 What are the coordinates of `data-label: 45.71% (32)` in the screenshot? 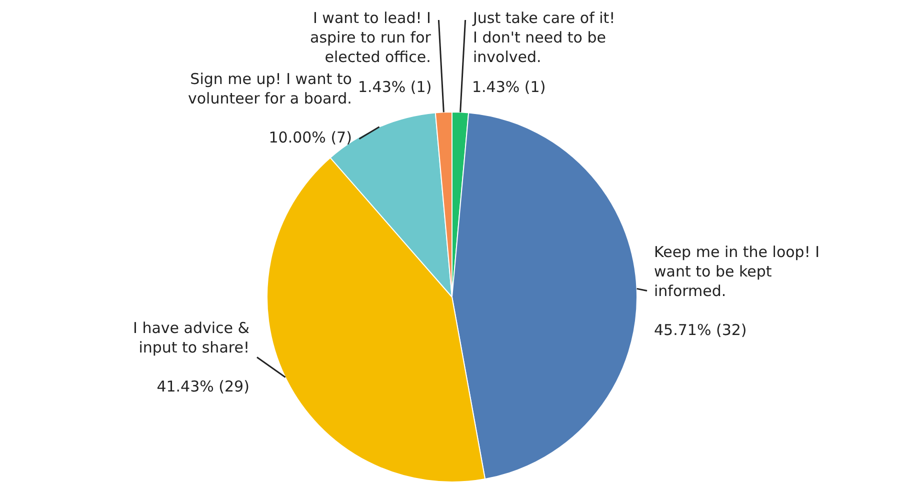 It's located at (700, 330).